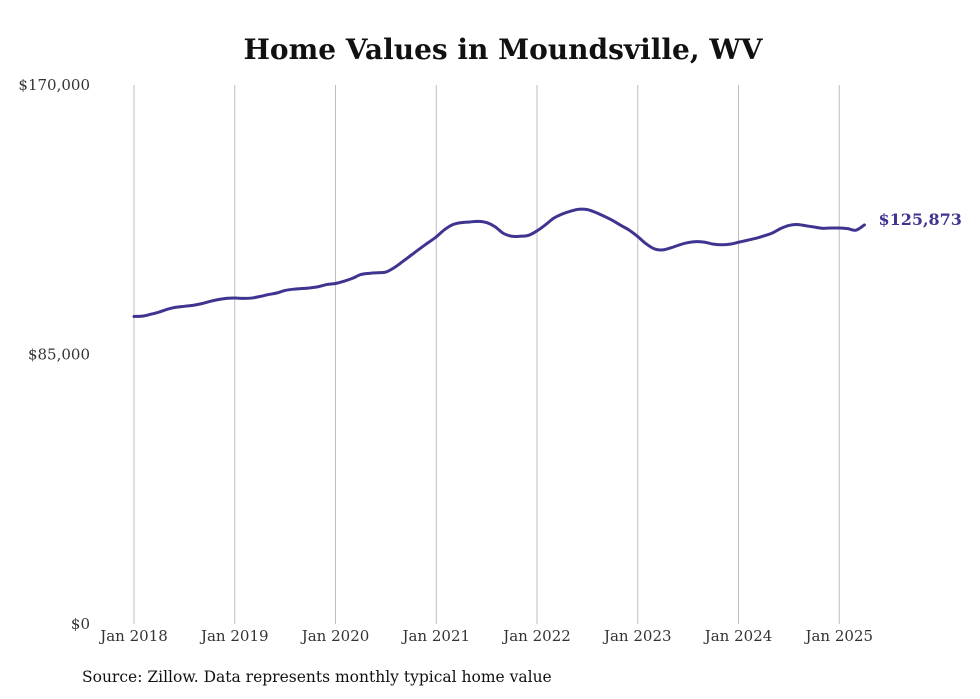 This screenshot has height=699, width=980. I want to click on y-tick-label: $170,000, so click(54, 85).